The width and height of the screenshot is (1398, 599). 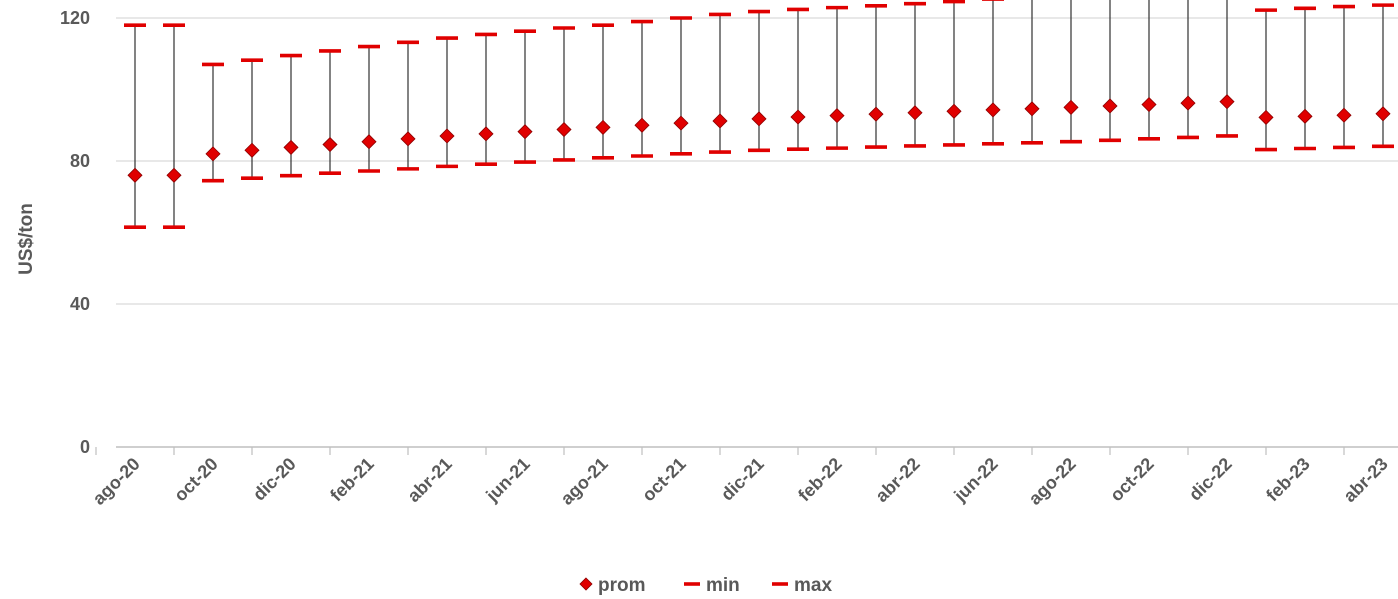 What do you see at coordinates (1288, 480) in the screenshot?
I see `x-tick-label-feb-23: feb-23` at bounding box center [1288, 480].